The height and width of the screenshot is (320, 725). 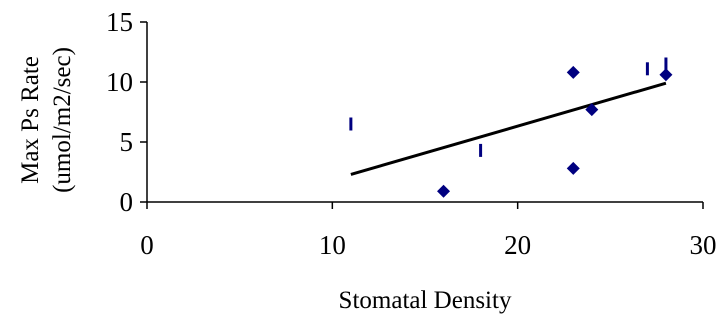 I want to click on x-tick-label: 30, so click(x=703, y=245).